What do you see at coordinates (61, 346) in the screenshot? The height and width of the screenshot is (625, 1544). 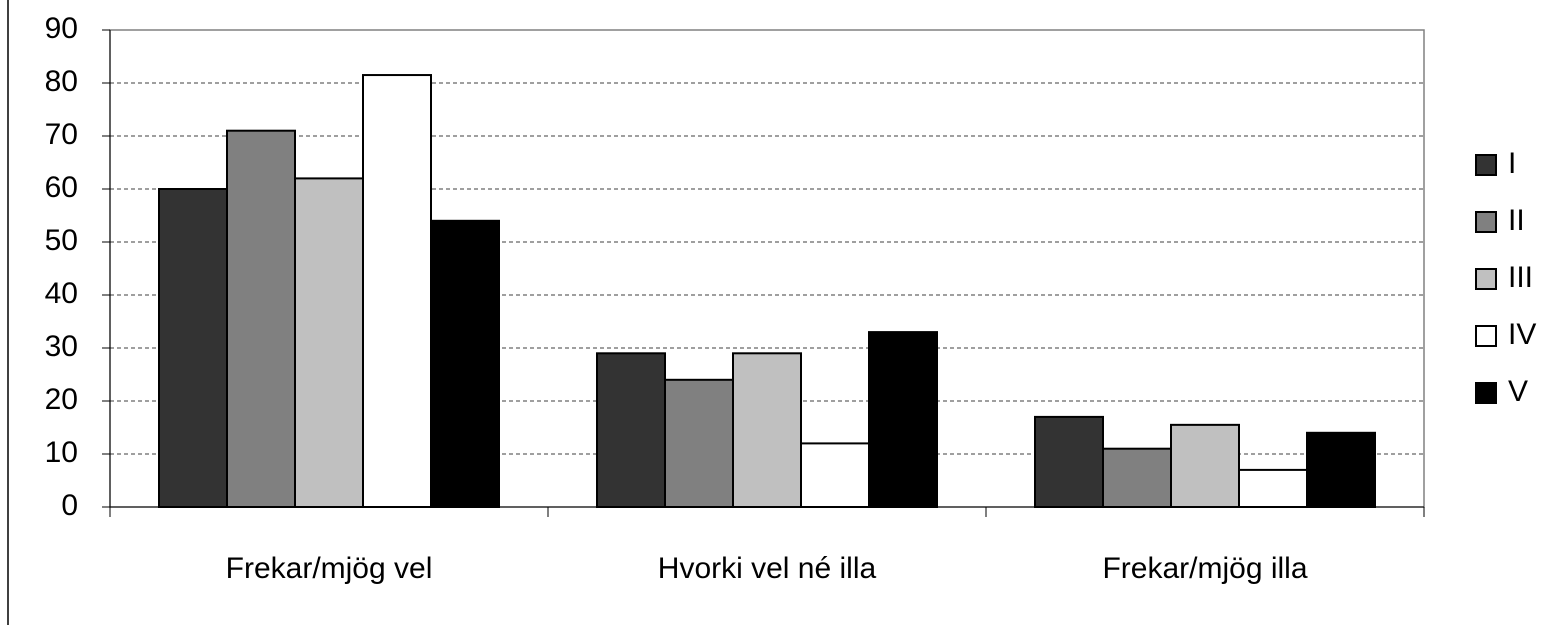 I see `y-tick-label: 30` at bounding box center [61, 346].